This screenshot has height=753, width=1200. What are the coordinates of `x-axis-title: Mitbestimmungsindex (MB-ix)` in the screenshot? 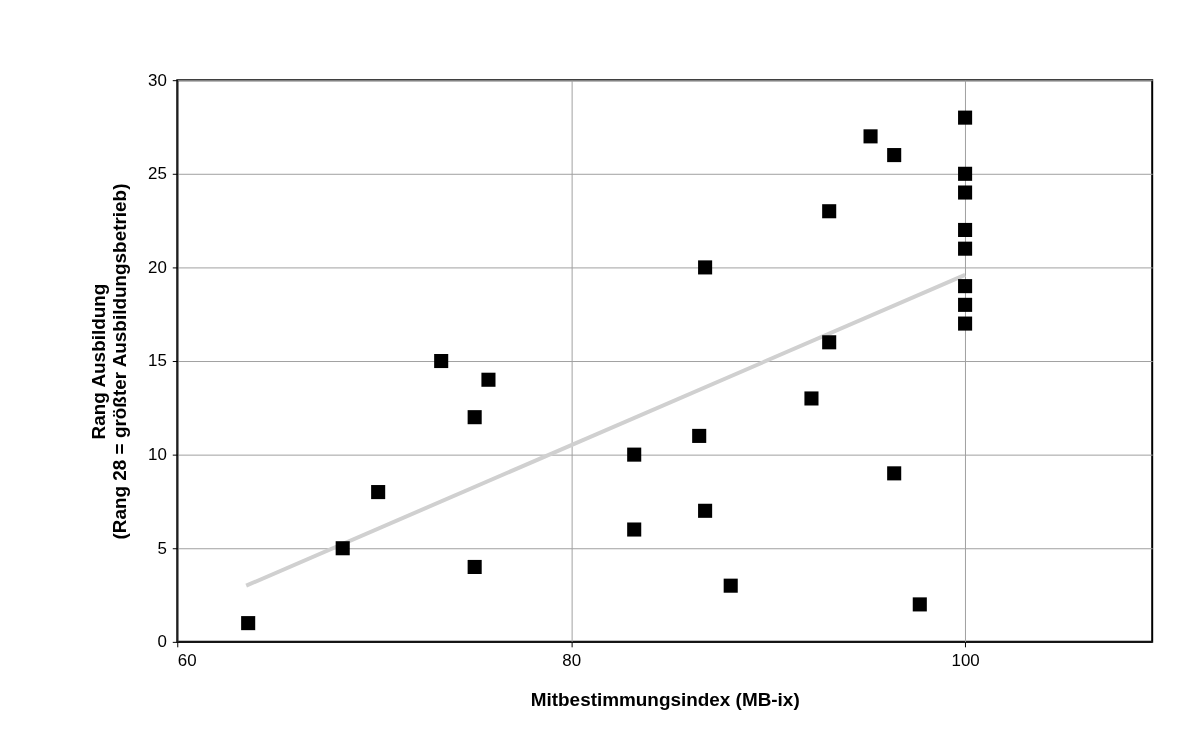 It's located at (665, 700).